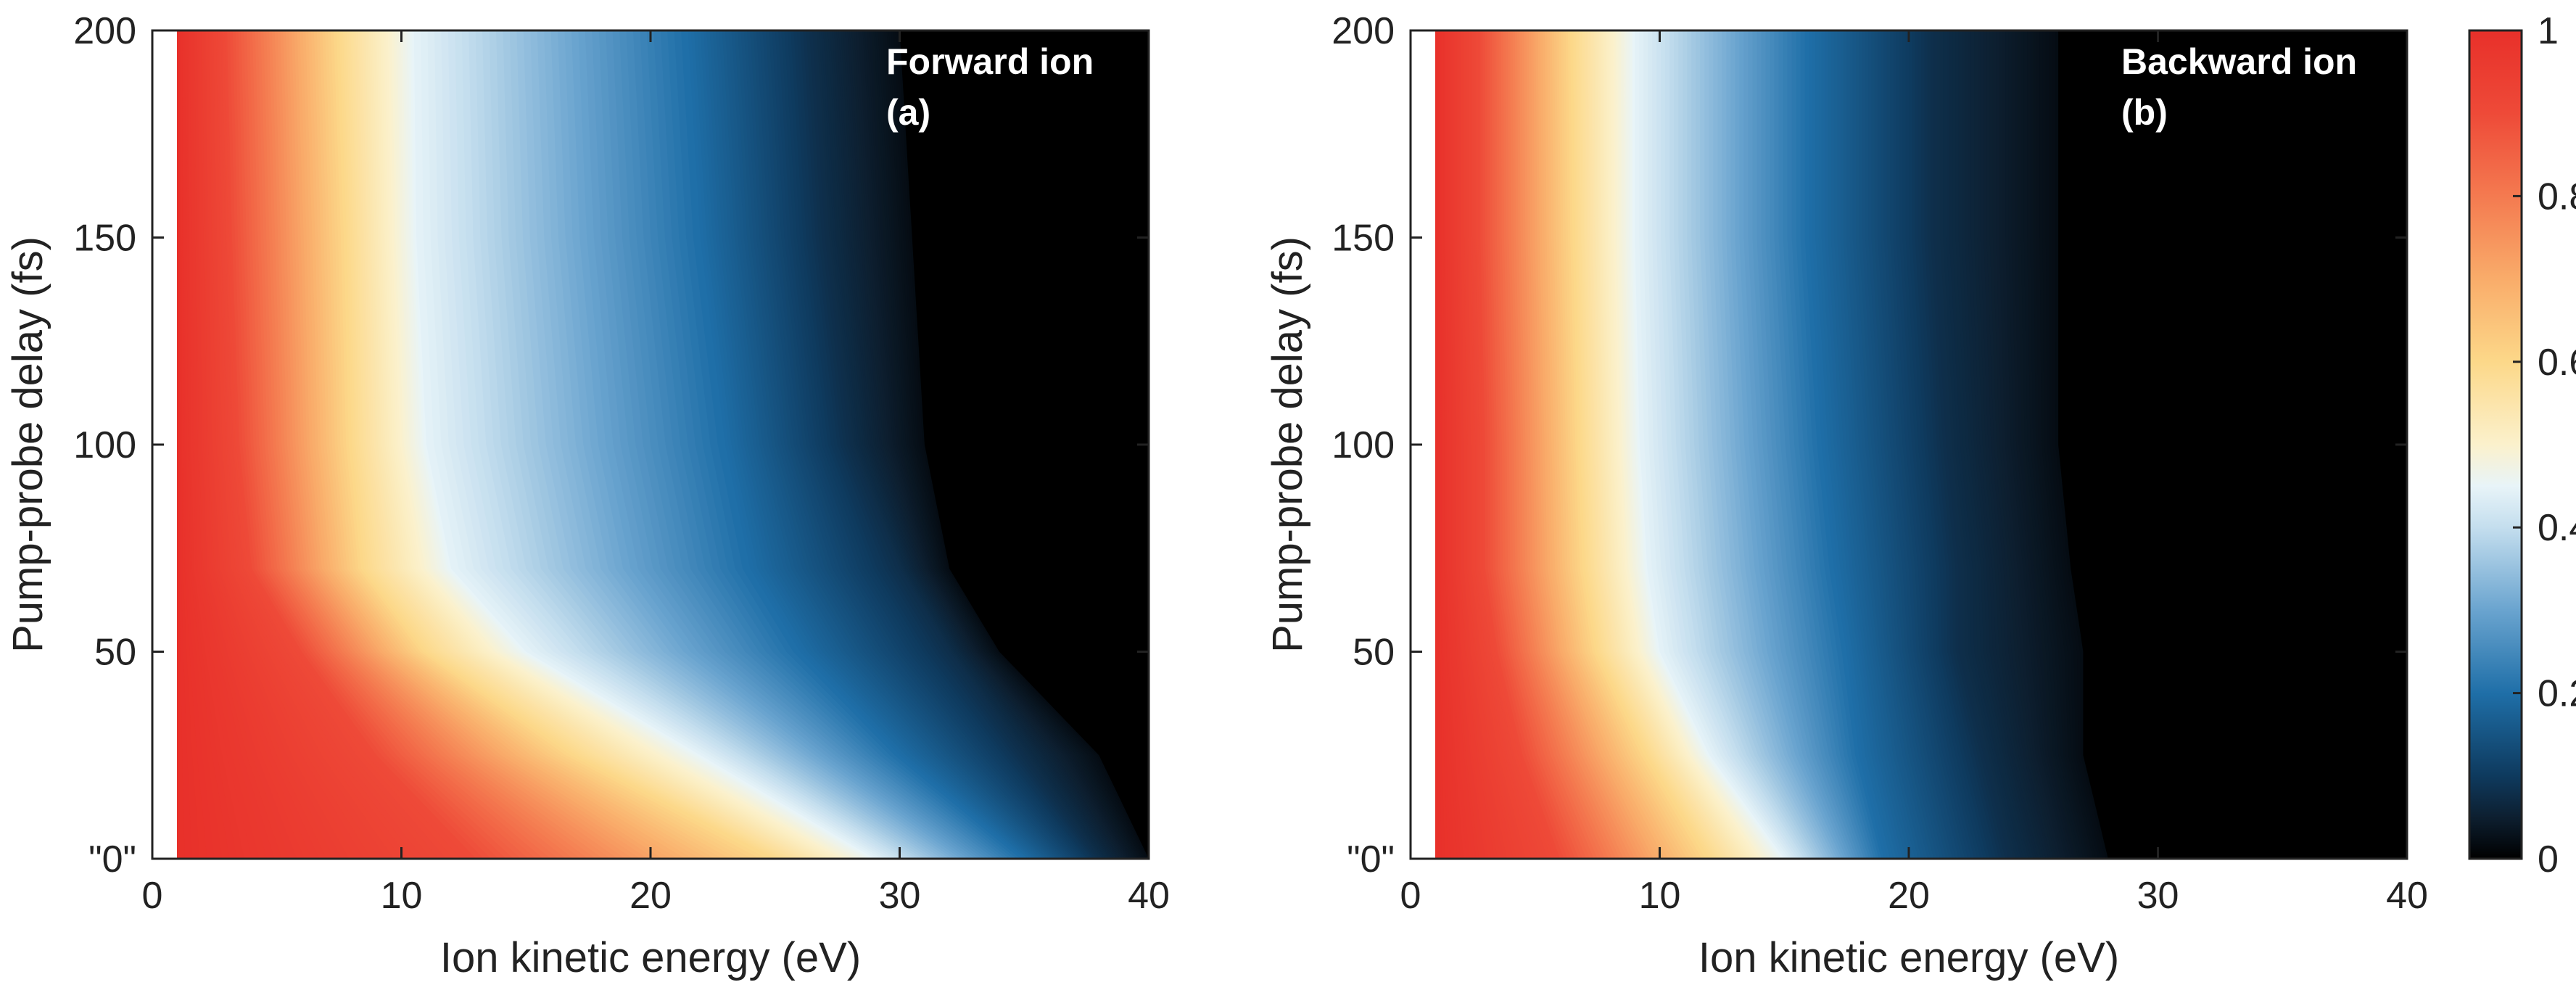 Image resolution: width=2576 pixels, height=998 pixels. What do you see at coordinates (1287, 444) in the screenshot?
I see `y-axis-title-backward: Pump-probe delay (fs)` at bounding box center [1287, 444].